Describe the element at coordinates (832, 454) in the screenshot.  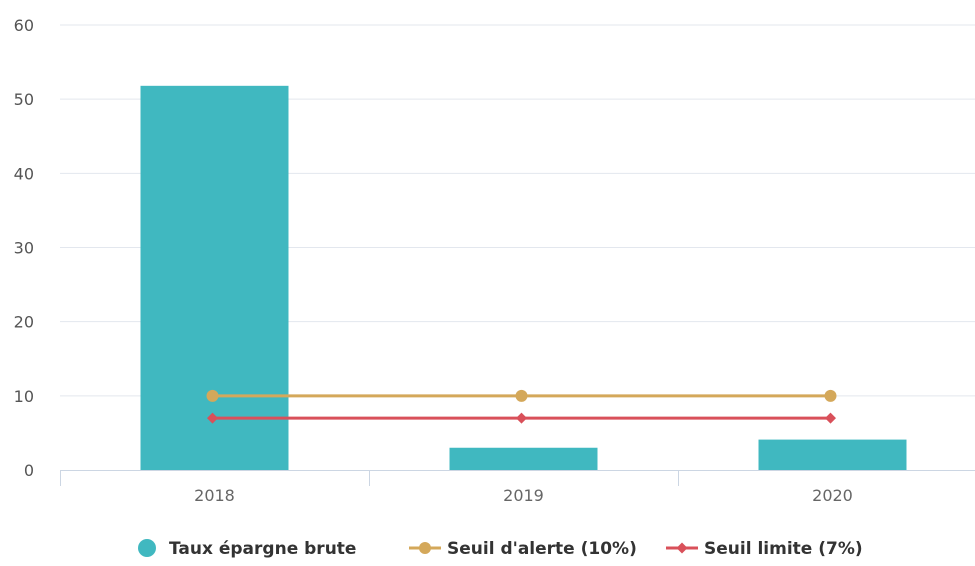
I see `bar-2020` at that location.